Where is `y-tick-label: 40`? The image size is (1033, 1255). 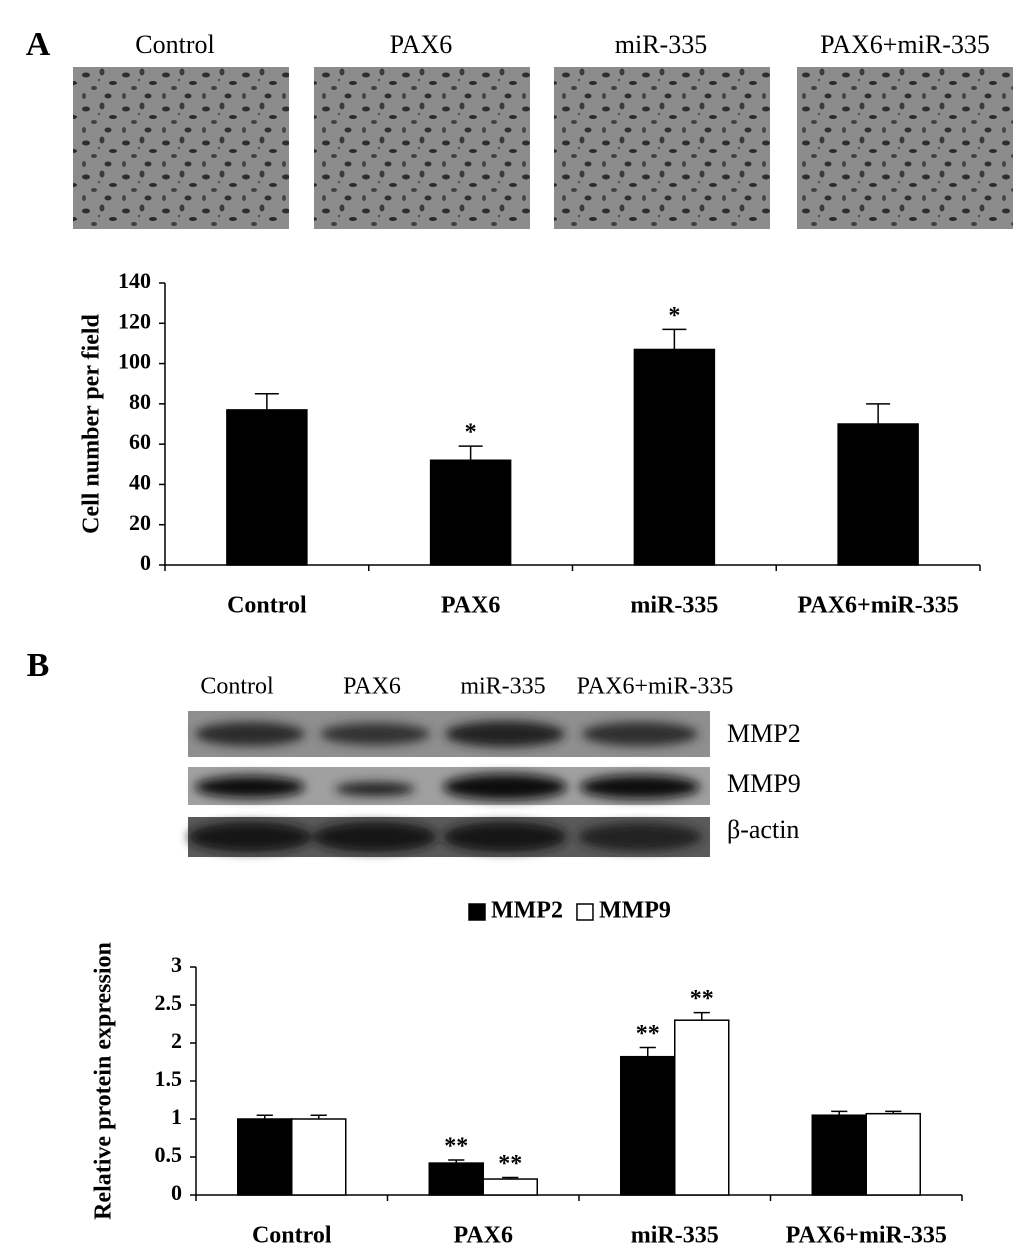 y-tick-label: 40 is located at coordinates (140, 481).